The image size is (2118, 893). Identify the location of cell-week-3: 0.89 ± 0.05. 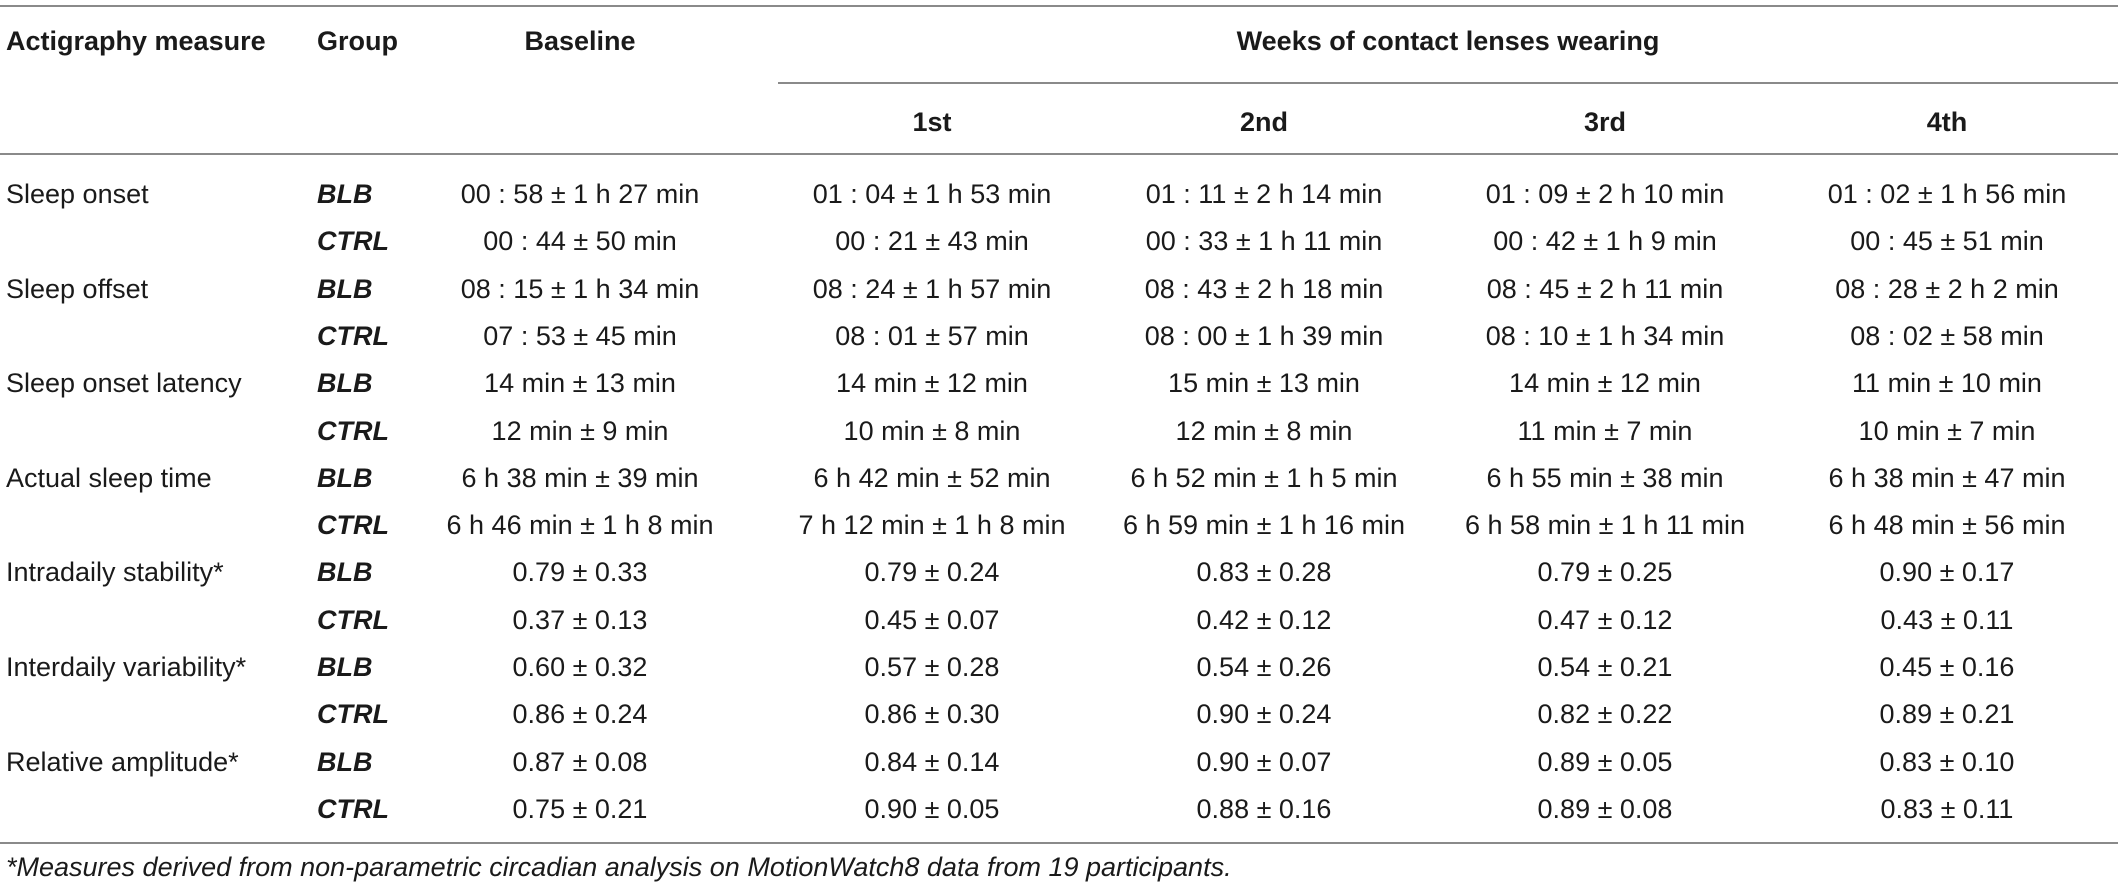
(1605, 762).